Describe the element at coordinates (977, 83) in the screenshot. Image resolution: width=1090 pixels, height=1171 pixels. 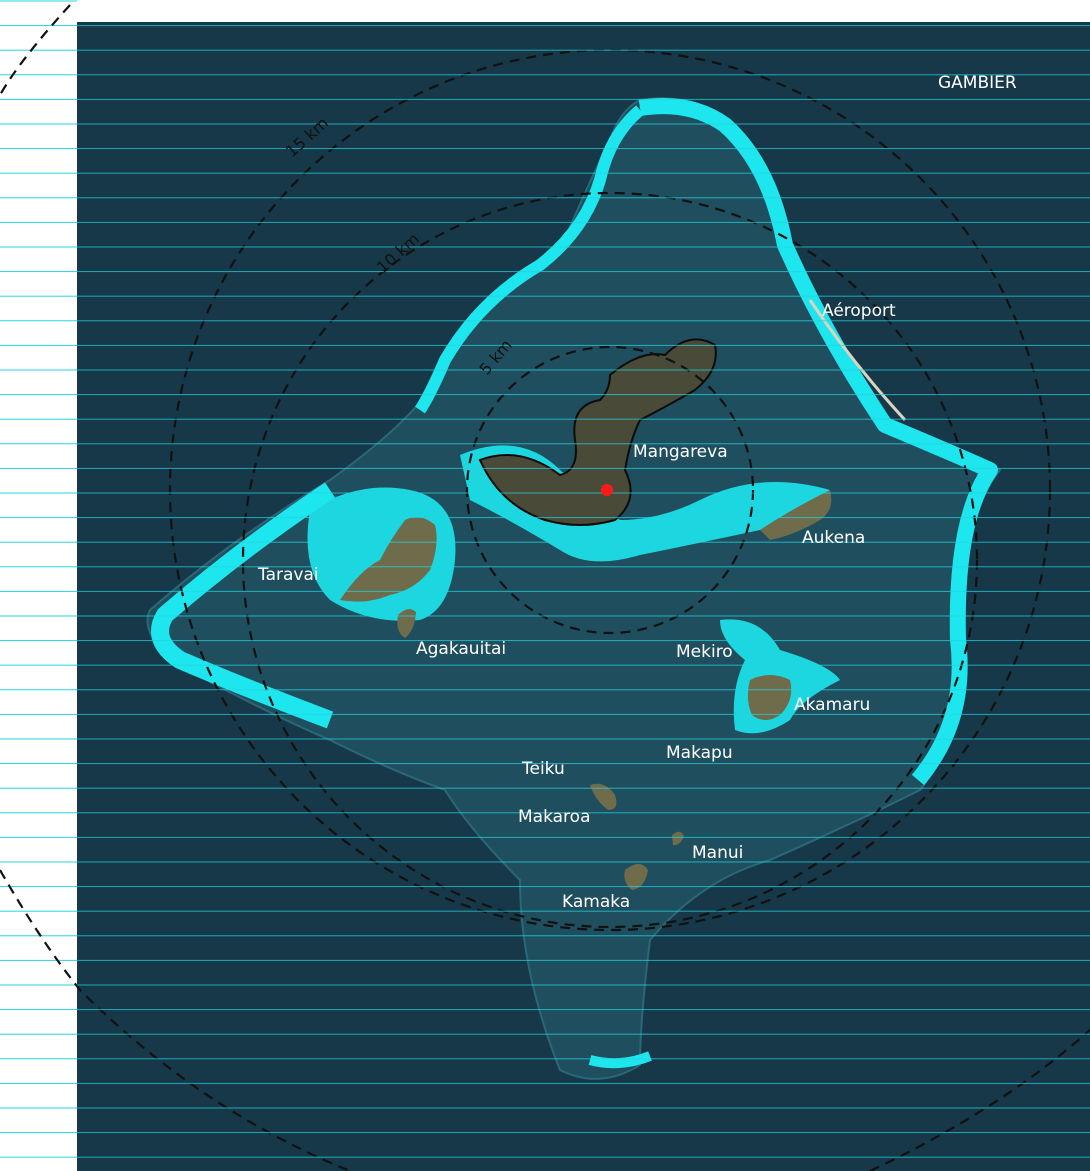
I see `map-title: GAMBIER` at that location.